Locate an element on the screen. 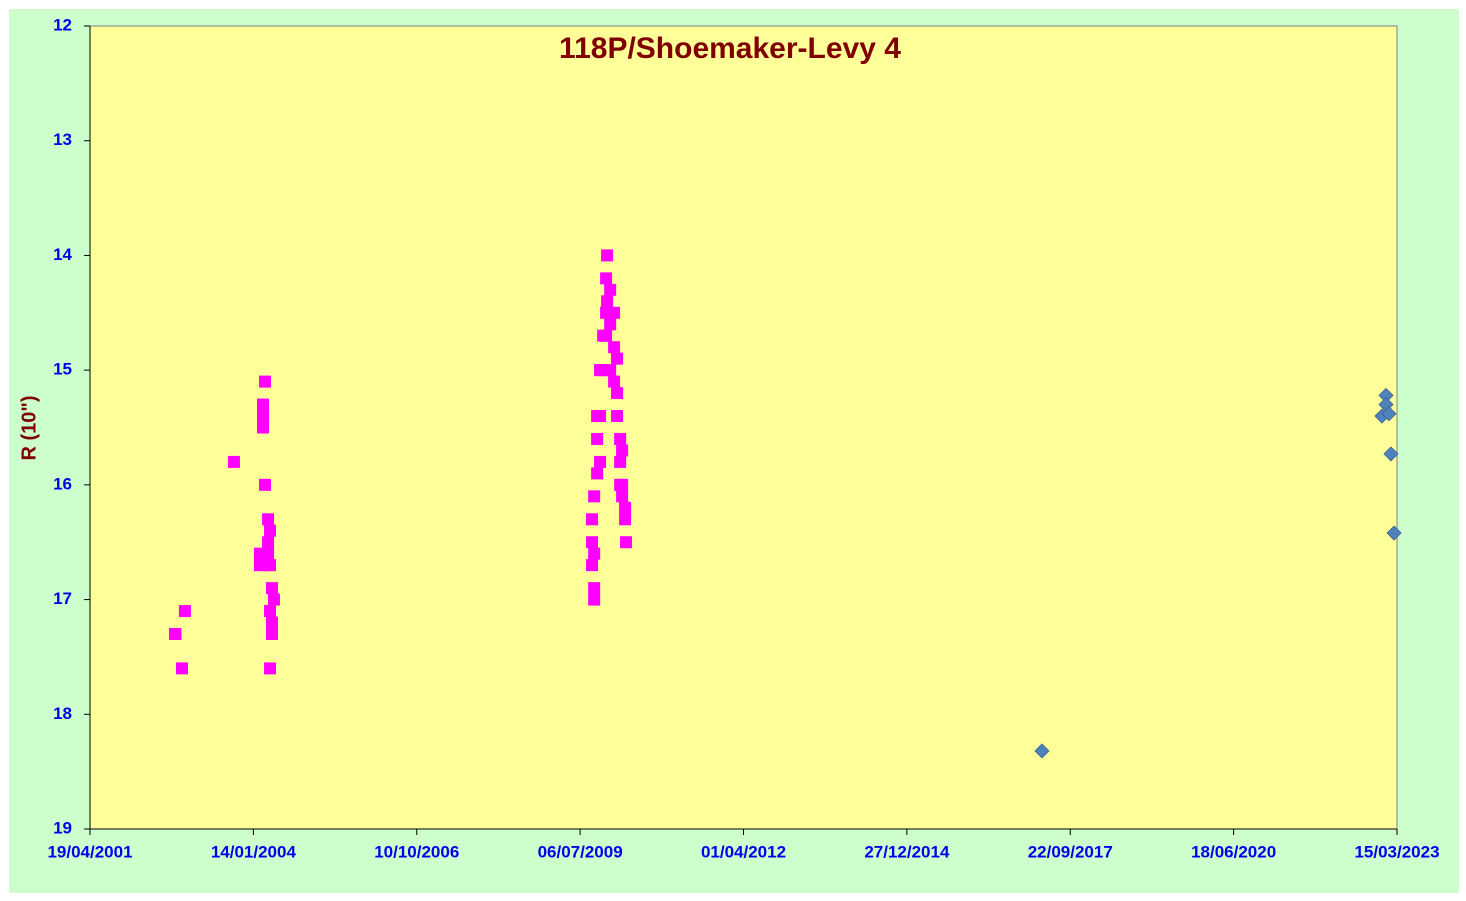  y-tick-label: 16 is located at coordinates (62, 483).